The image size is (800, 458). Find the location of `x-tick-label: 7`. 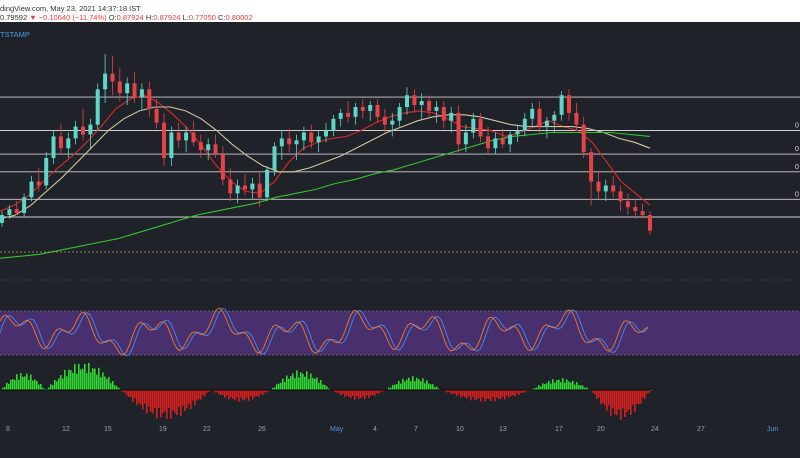

x-tick-label: 7 is located at coordinates (416, 429).